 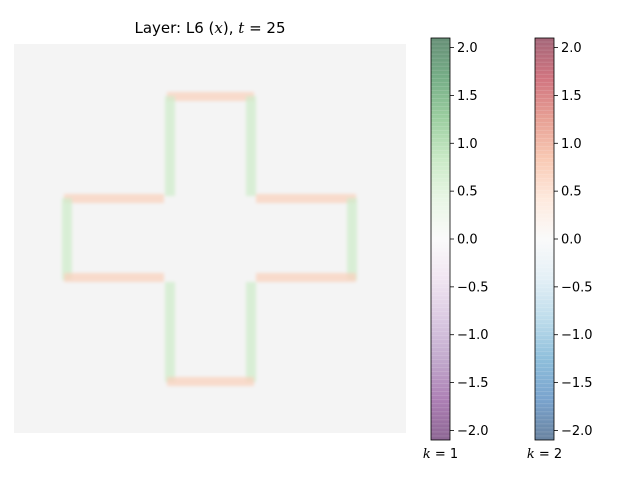 I want to click on colorbar-k2-stripes, so click(x=544, y=239).